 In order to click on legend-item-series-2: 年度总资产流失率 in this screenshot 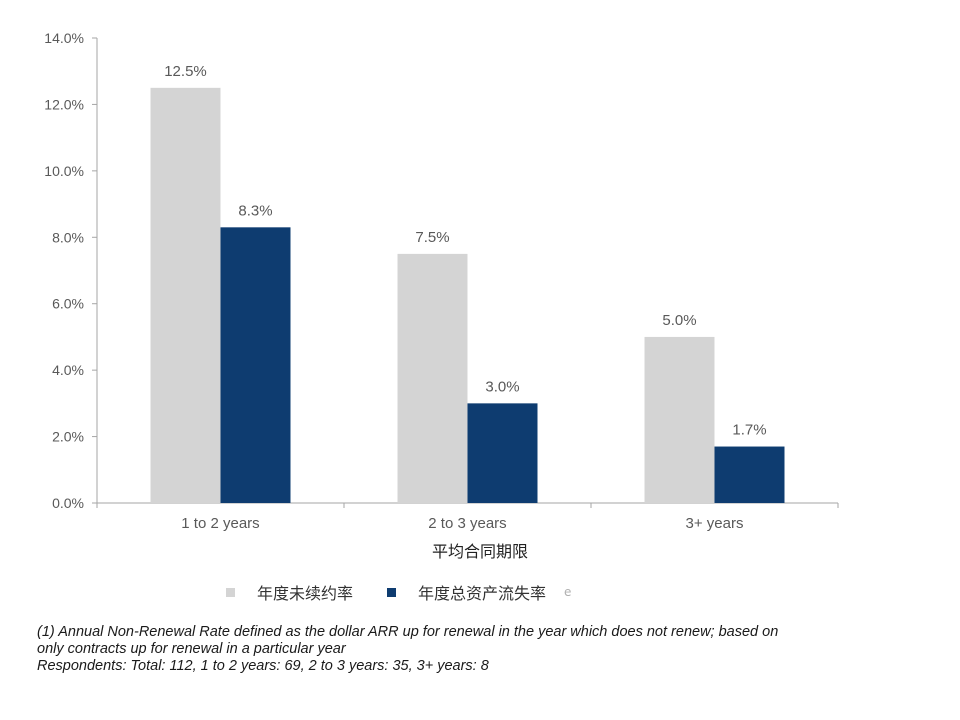, I will do `click(466, 592)`.